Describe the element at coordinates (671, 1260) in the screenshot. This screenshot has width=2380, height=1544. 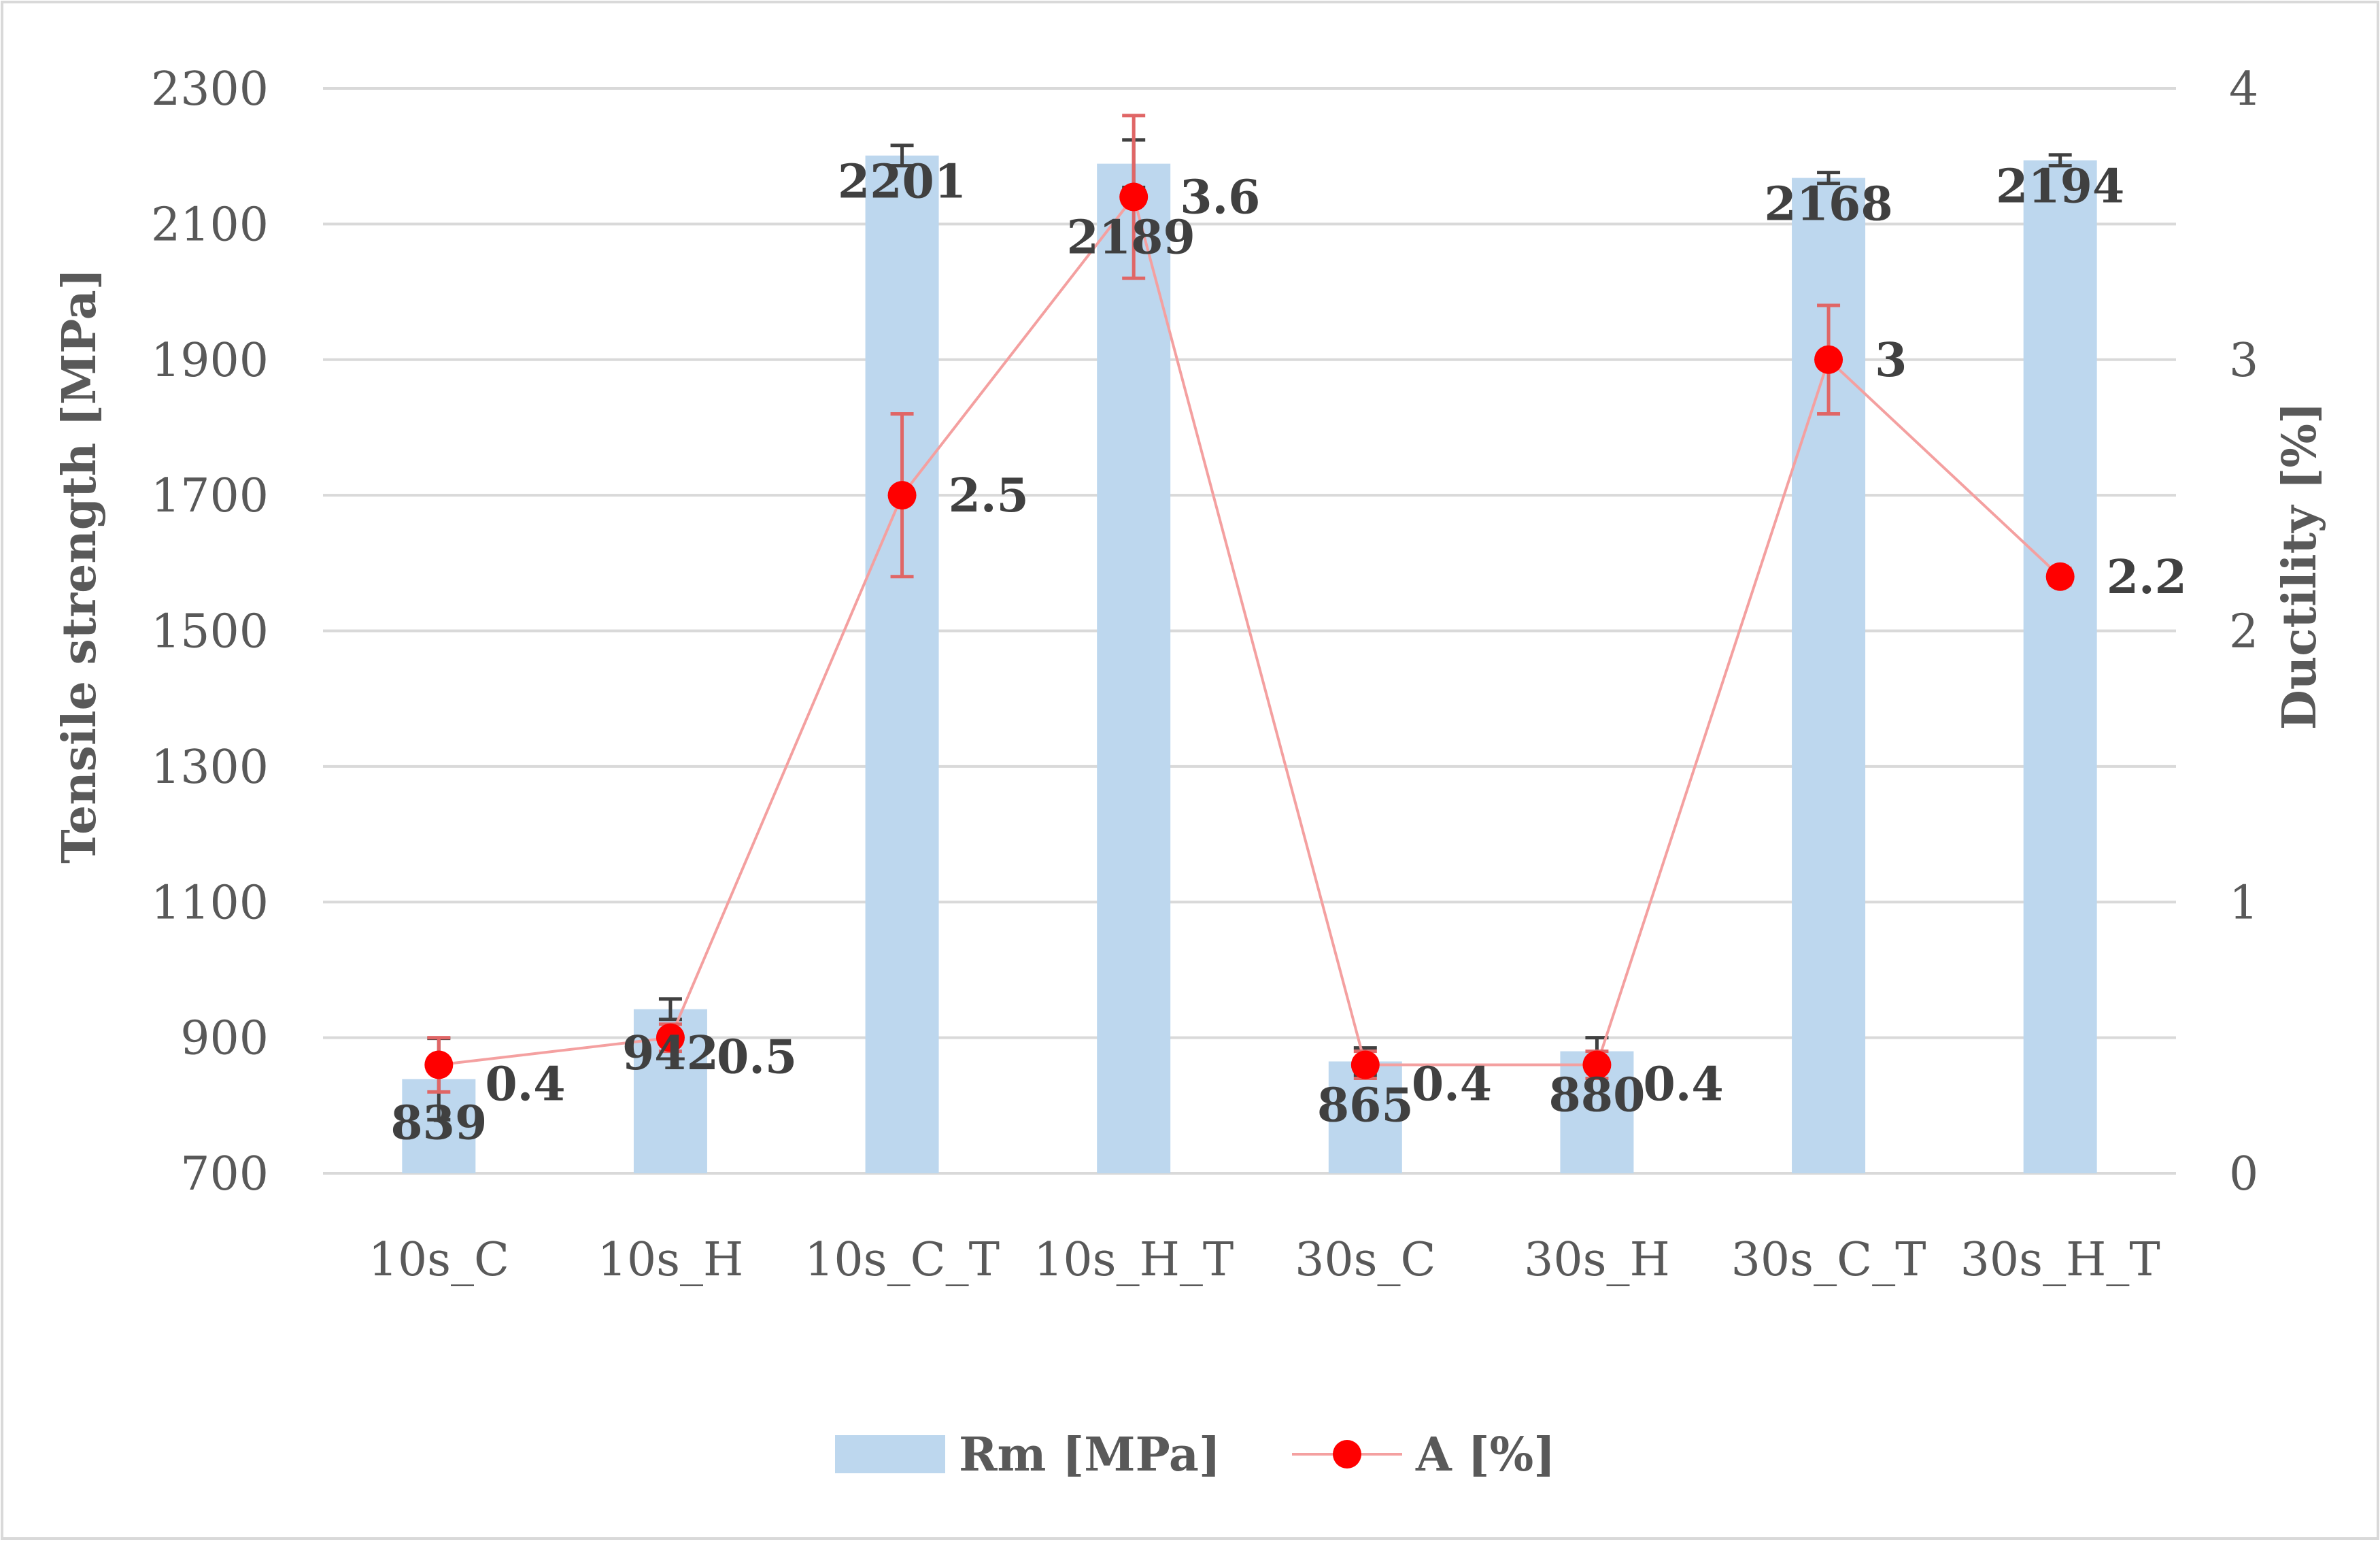
I see `x-tick-label: 10s_H` at that location.